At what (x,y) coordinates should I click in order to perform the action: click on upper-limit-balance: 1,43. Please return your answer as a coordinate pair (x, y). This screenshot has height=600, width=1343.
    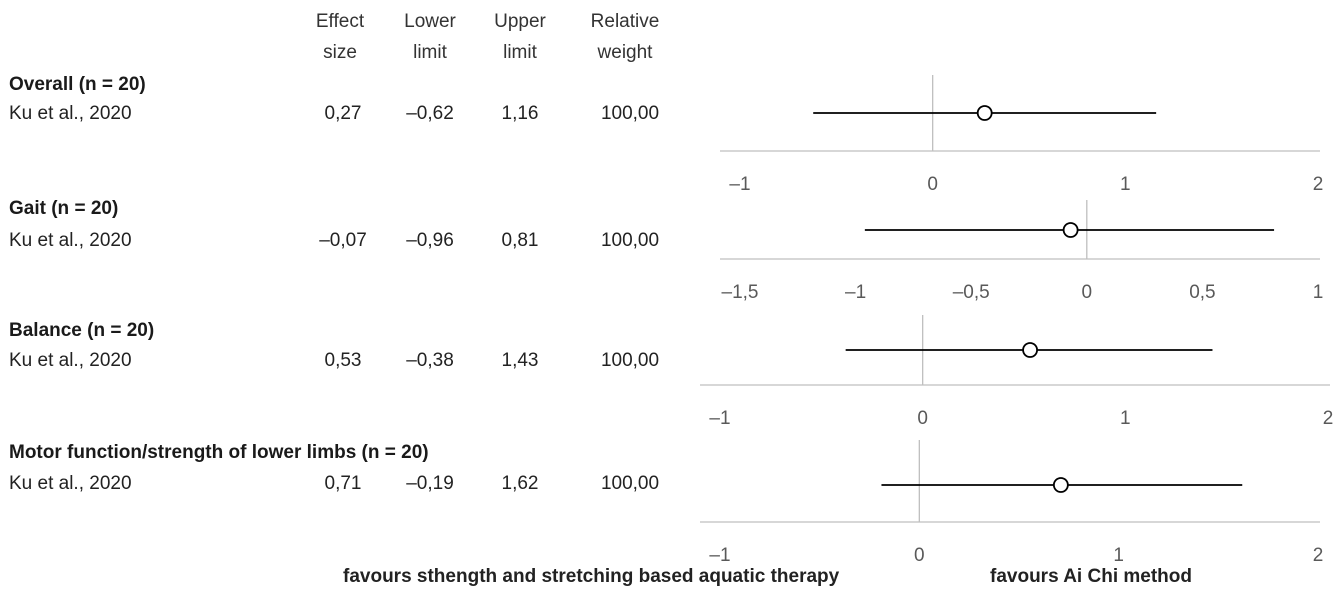
    Looking at the image, I should click on (520, 360).